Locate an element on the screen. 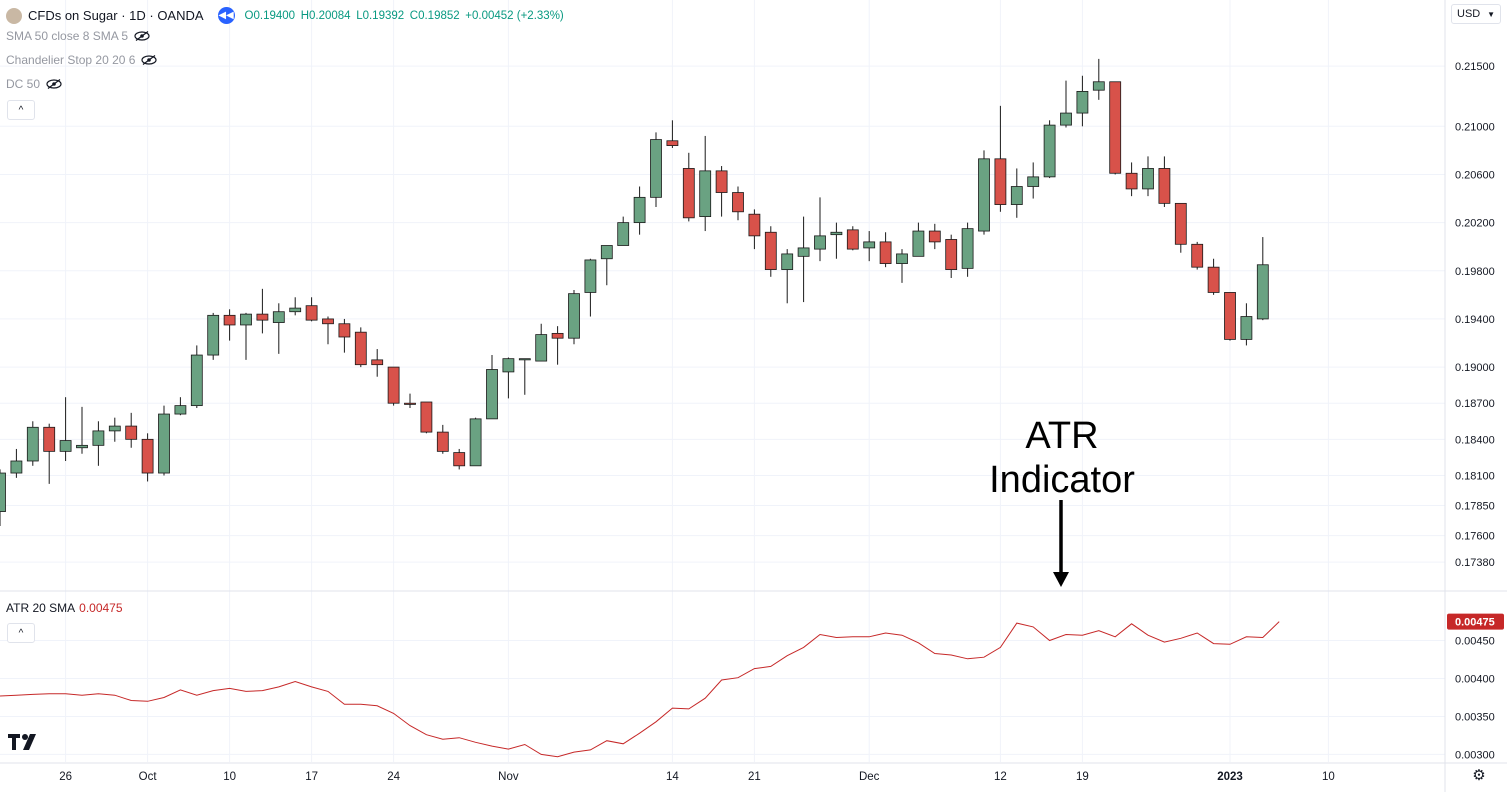 Image resolution: width=1507 pixels, height=792 pixels. indicator-sma: SMA 50 close 8 SMA 5 is located at coordinates (78, 36).